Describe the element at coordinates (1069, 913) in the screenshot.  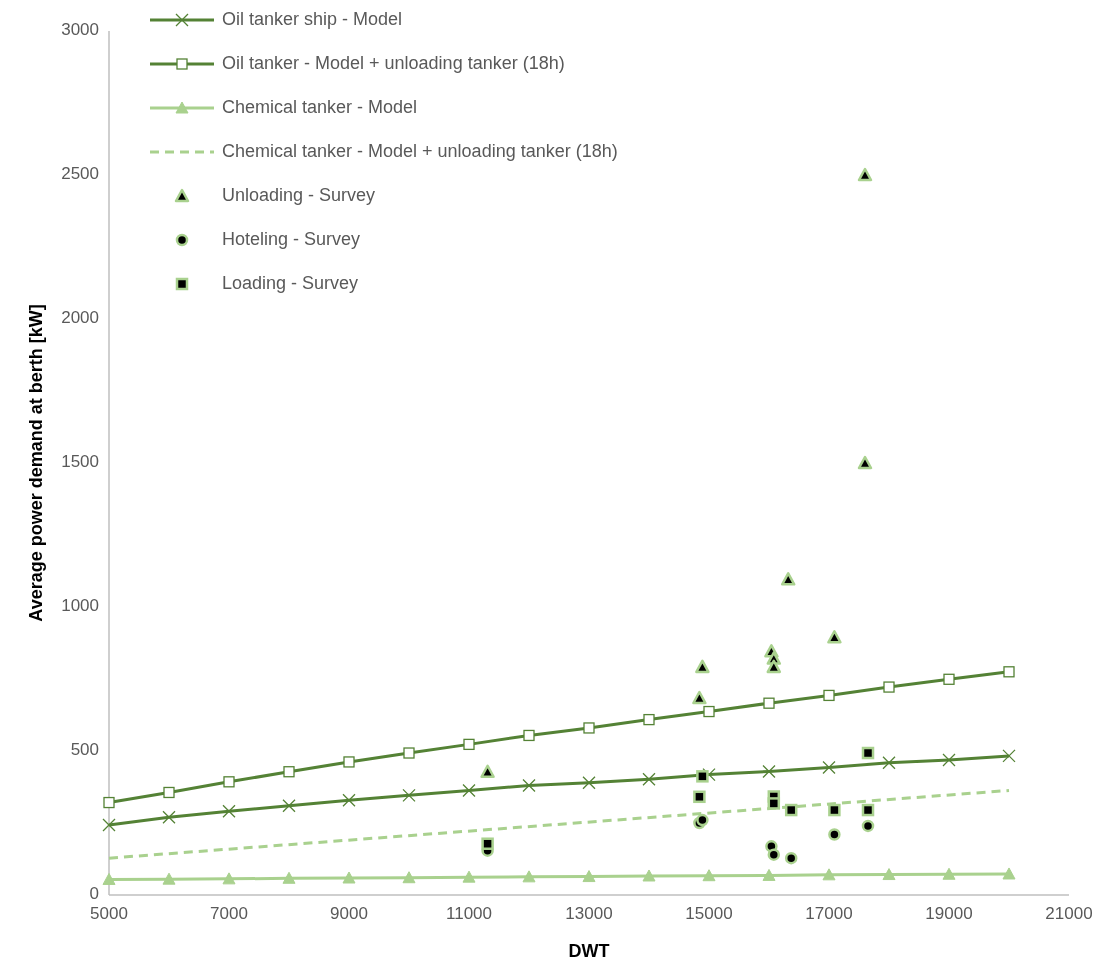
I see `x-tick-label: 21000` at that location.